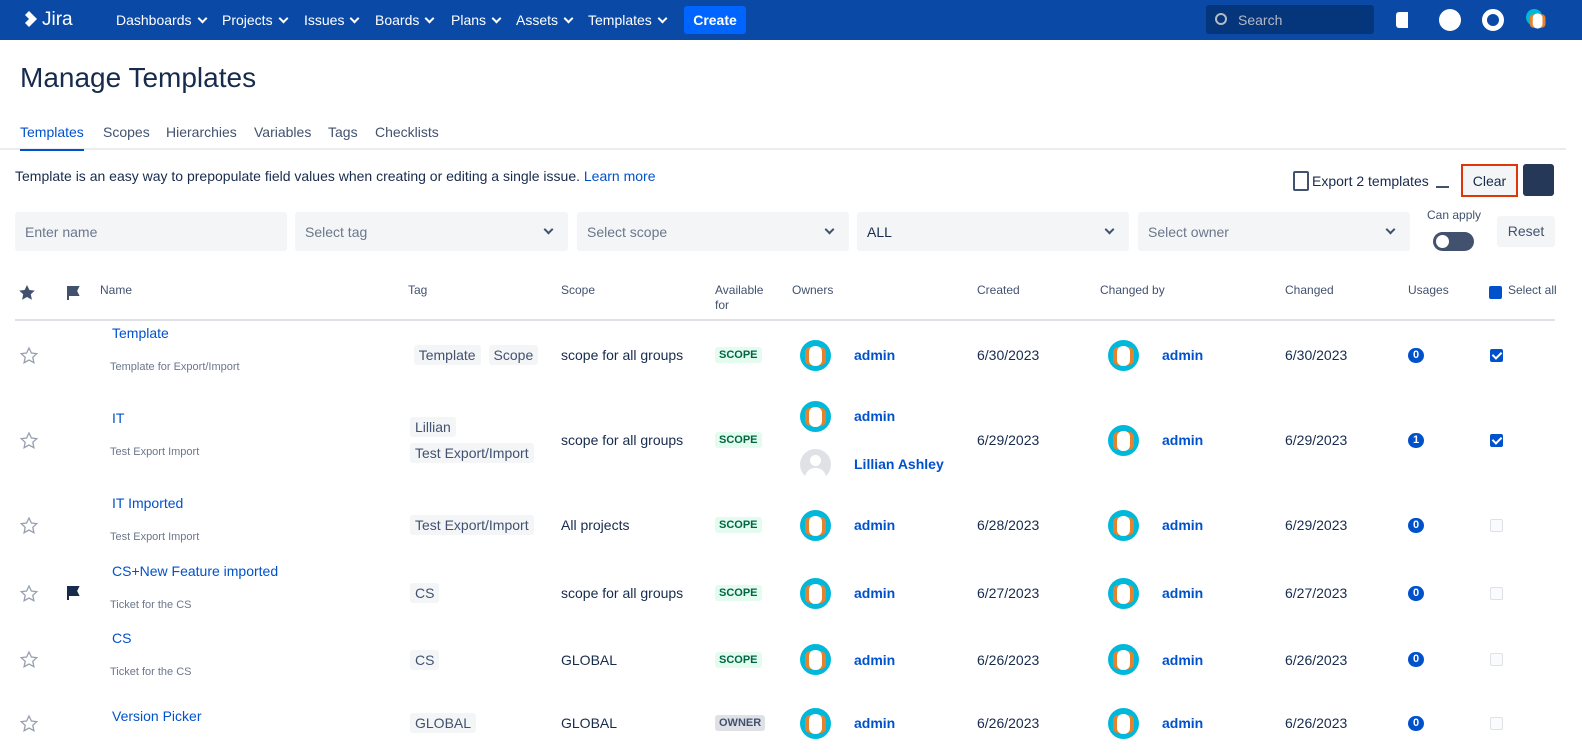  I want to click on owner-avatar, so click(815, 593).